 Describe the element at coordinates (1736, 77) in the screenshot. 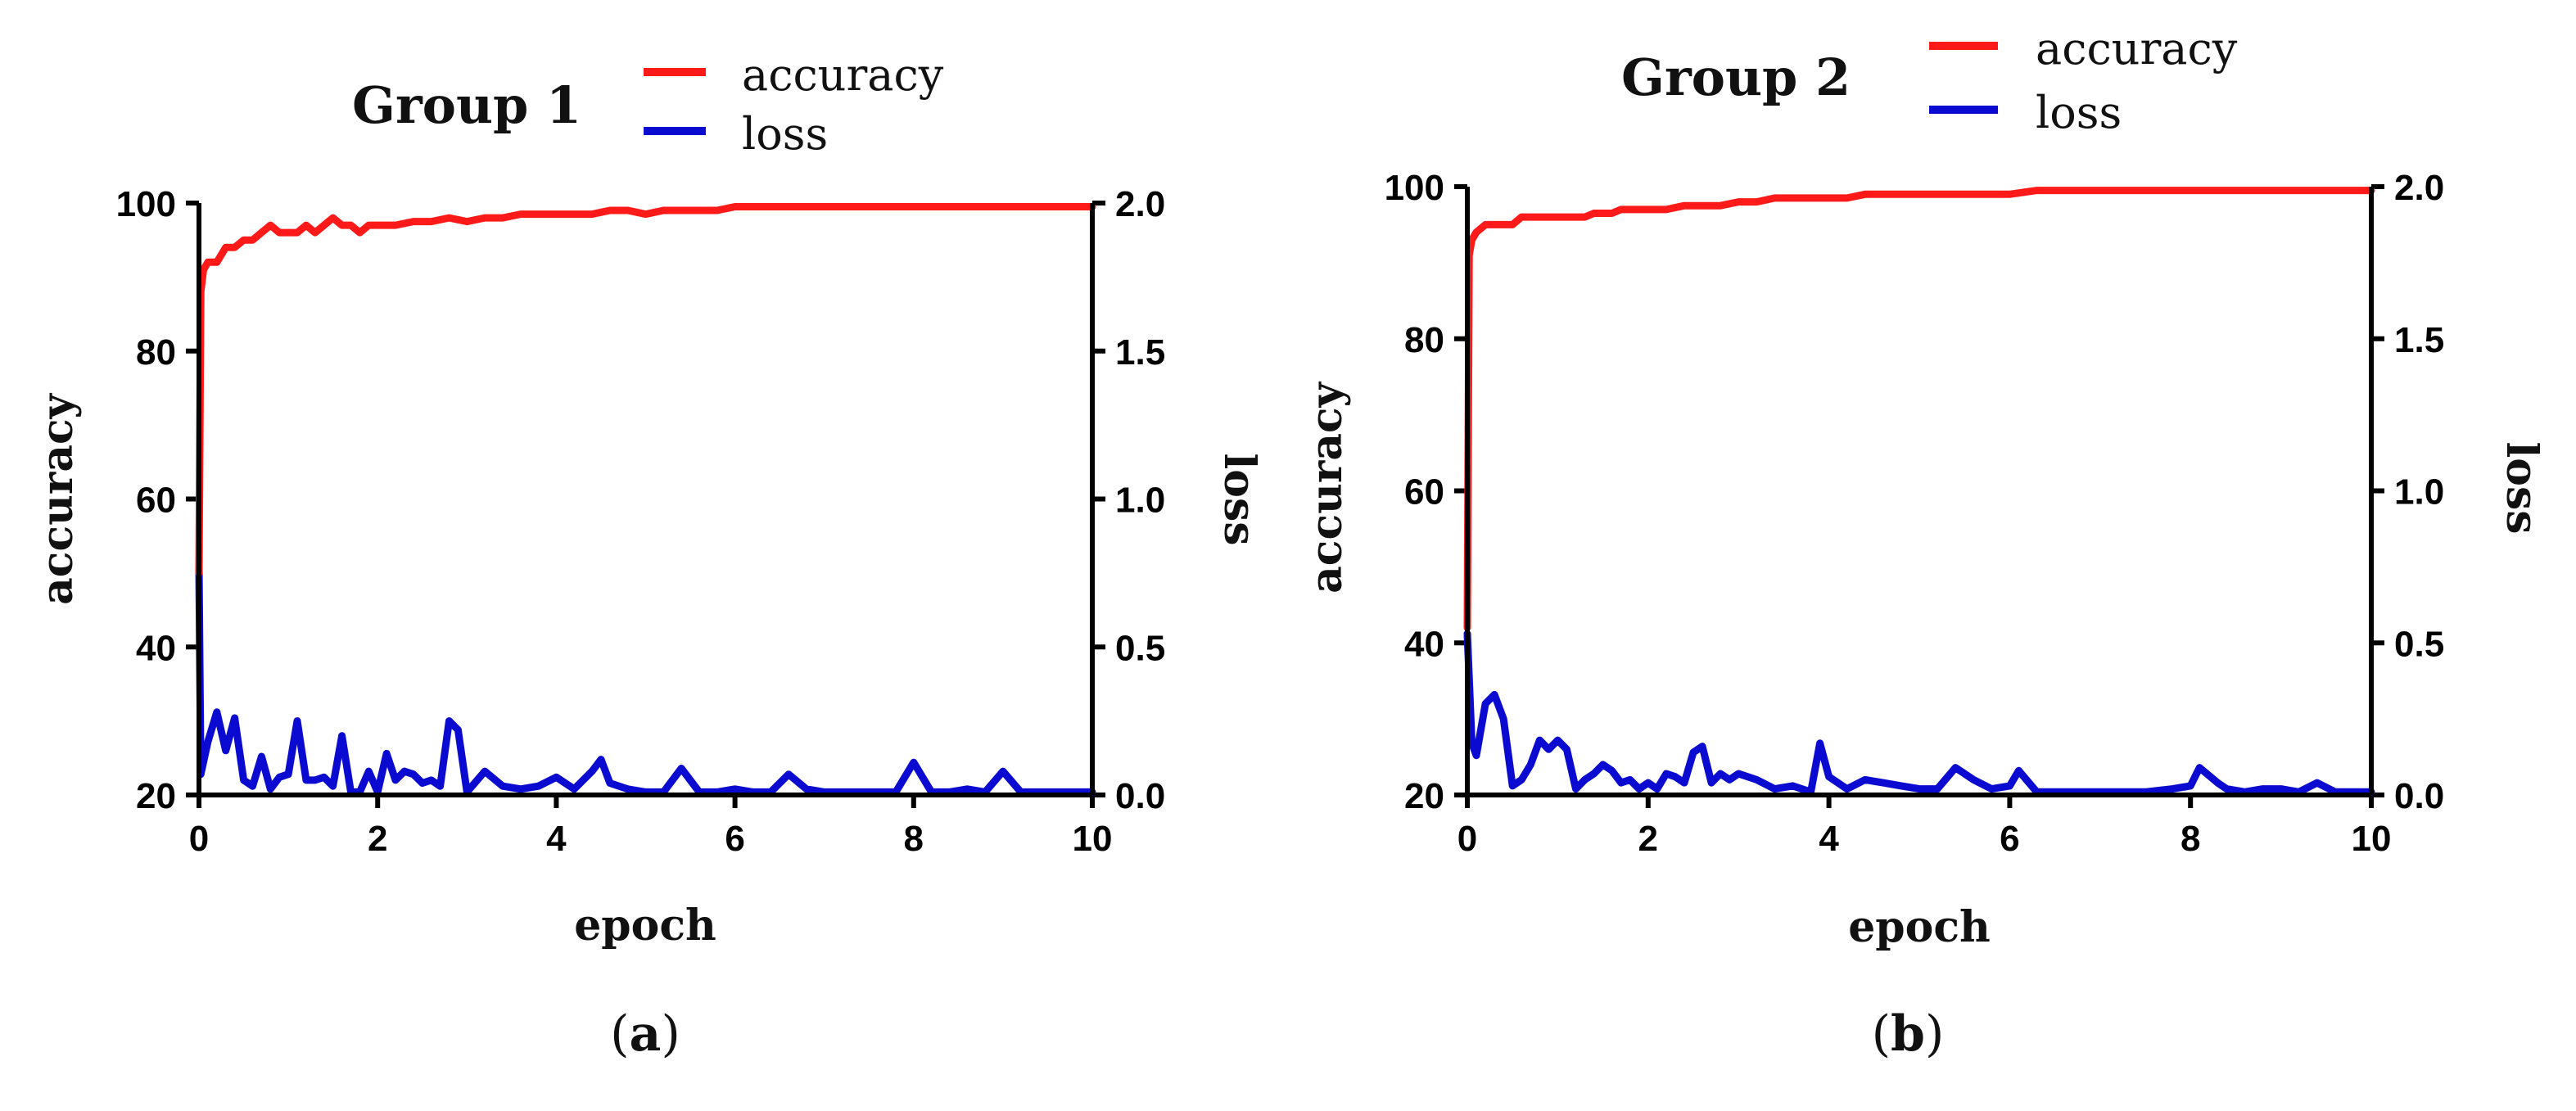

I see `chart-title: Group 2` at that location.